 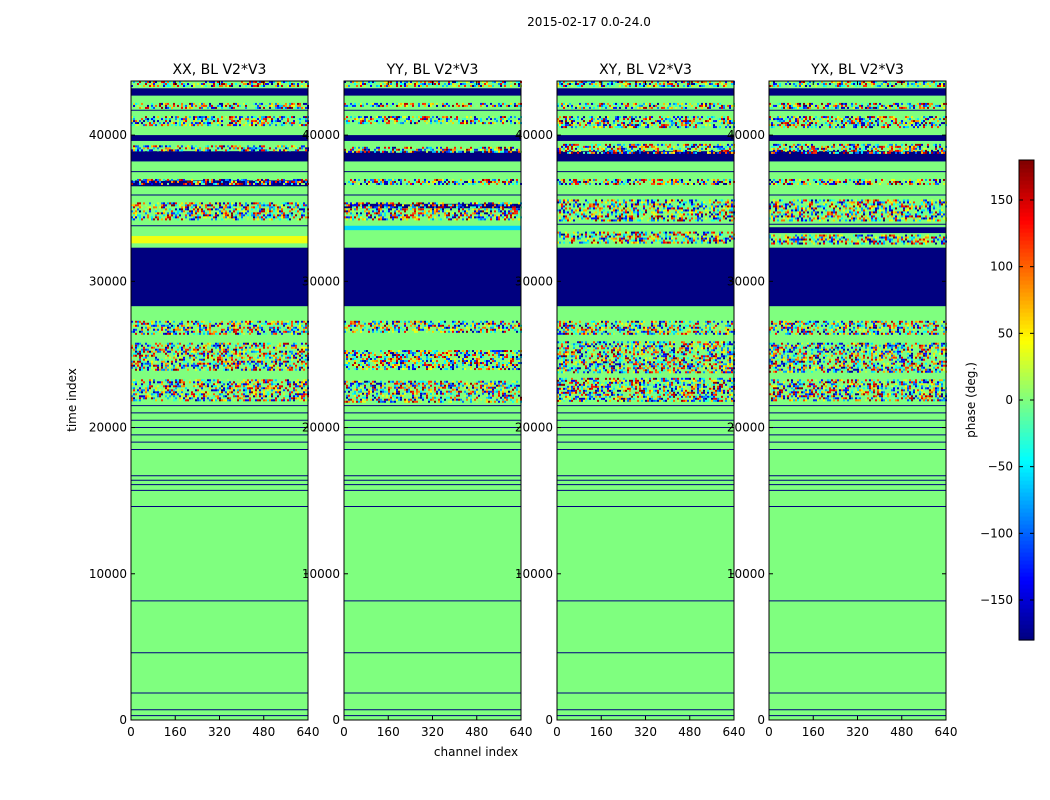 What do you see at coordinates (645, 70) in the screenshot?
I see `panel-title: XY, BL V2*V3` at bounding box center [645, 70].